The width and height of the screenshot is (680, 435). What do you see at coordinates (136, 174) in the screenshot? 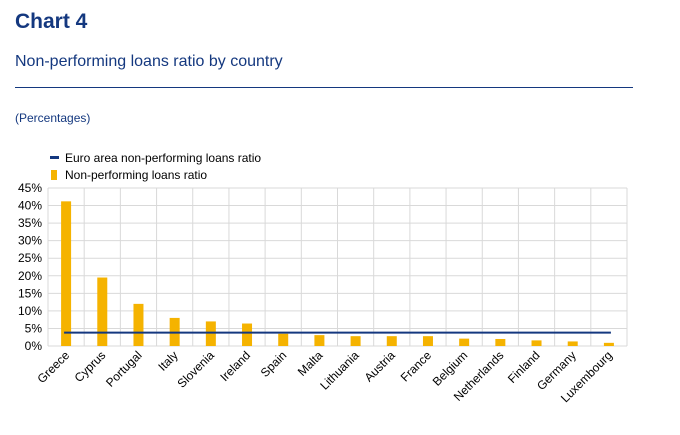
I see `legend-bar-label: Non-performing loans ratio` at bounding box center [136, 174].